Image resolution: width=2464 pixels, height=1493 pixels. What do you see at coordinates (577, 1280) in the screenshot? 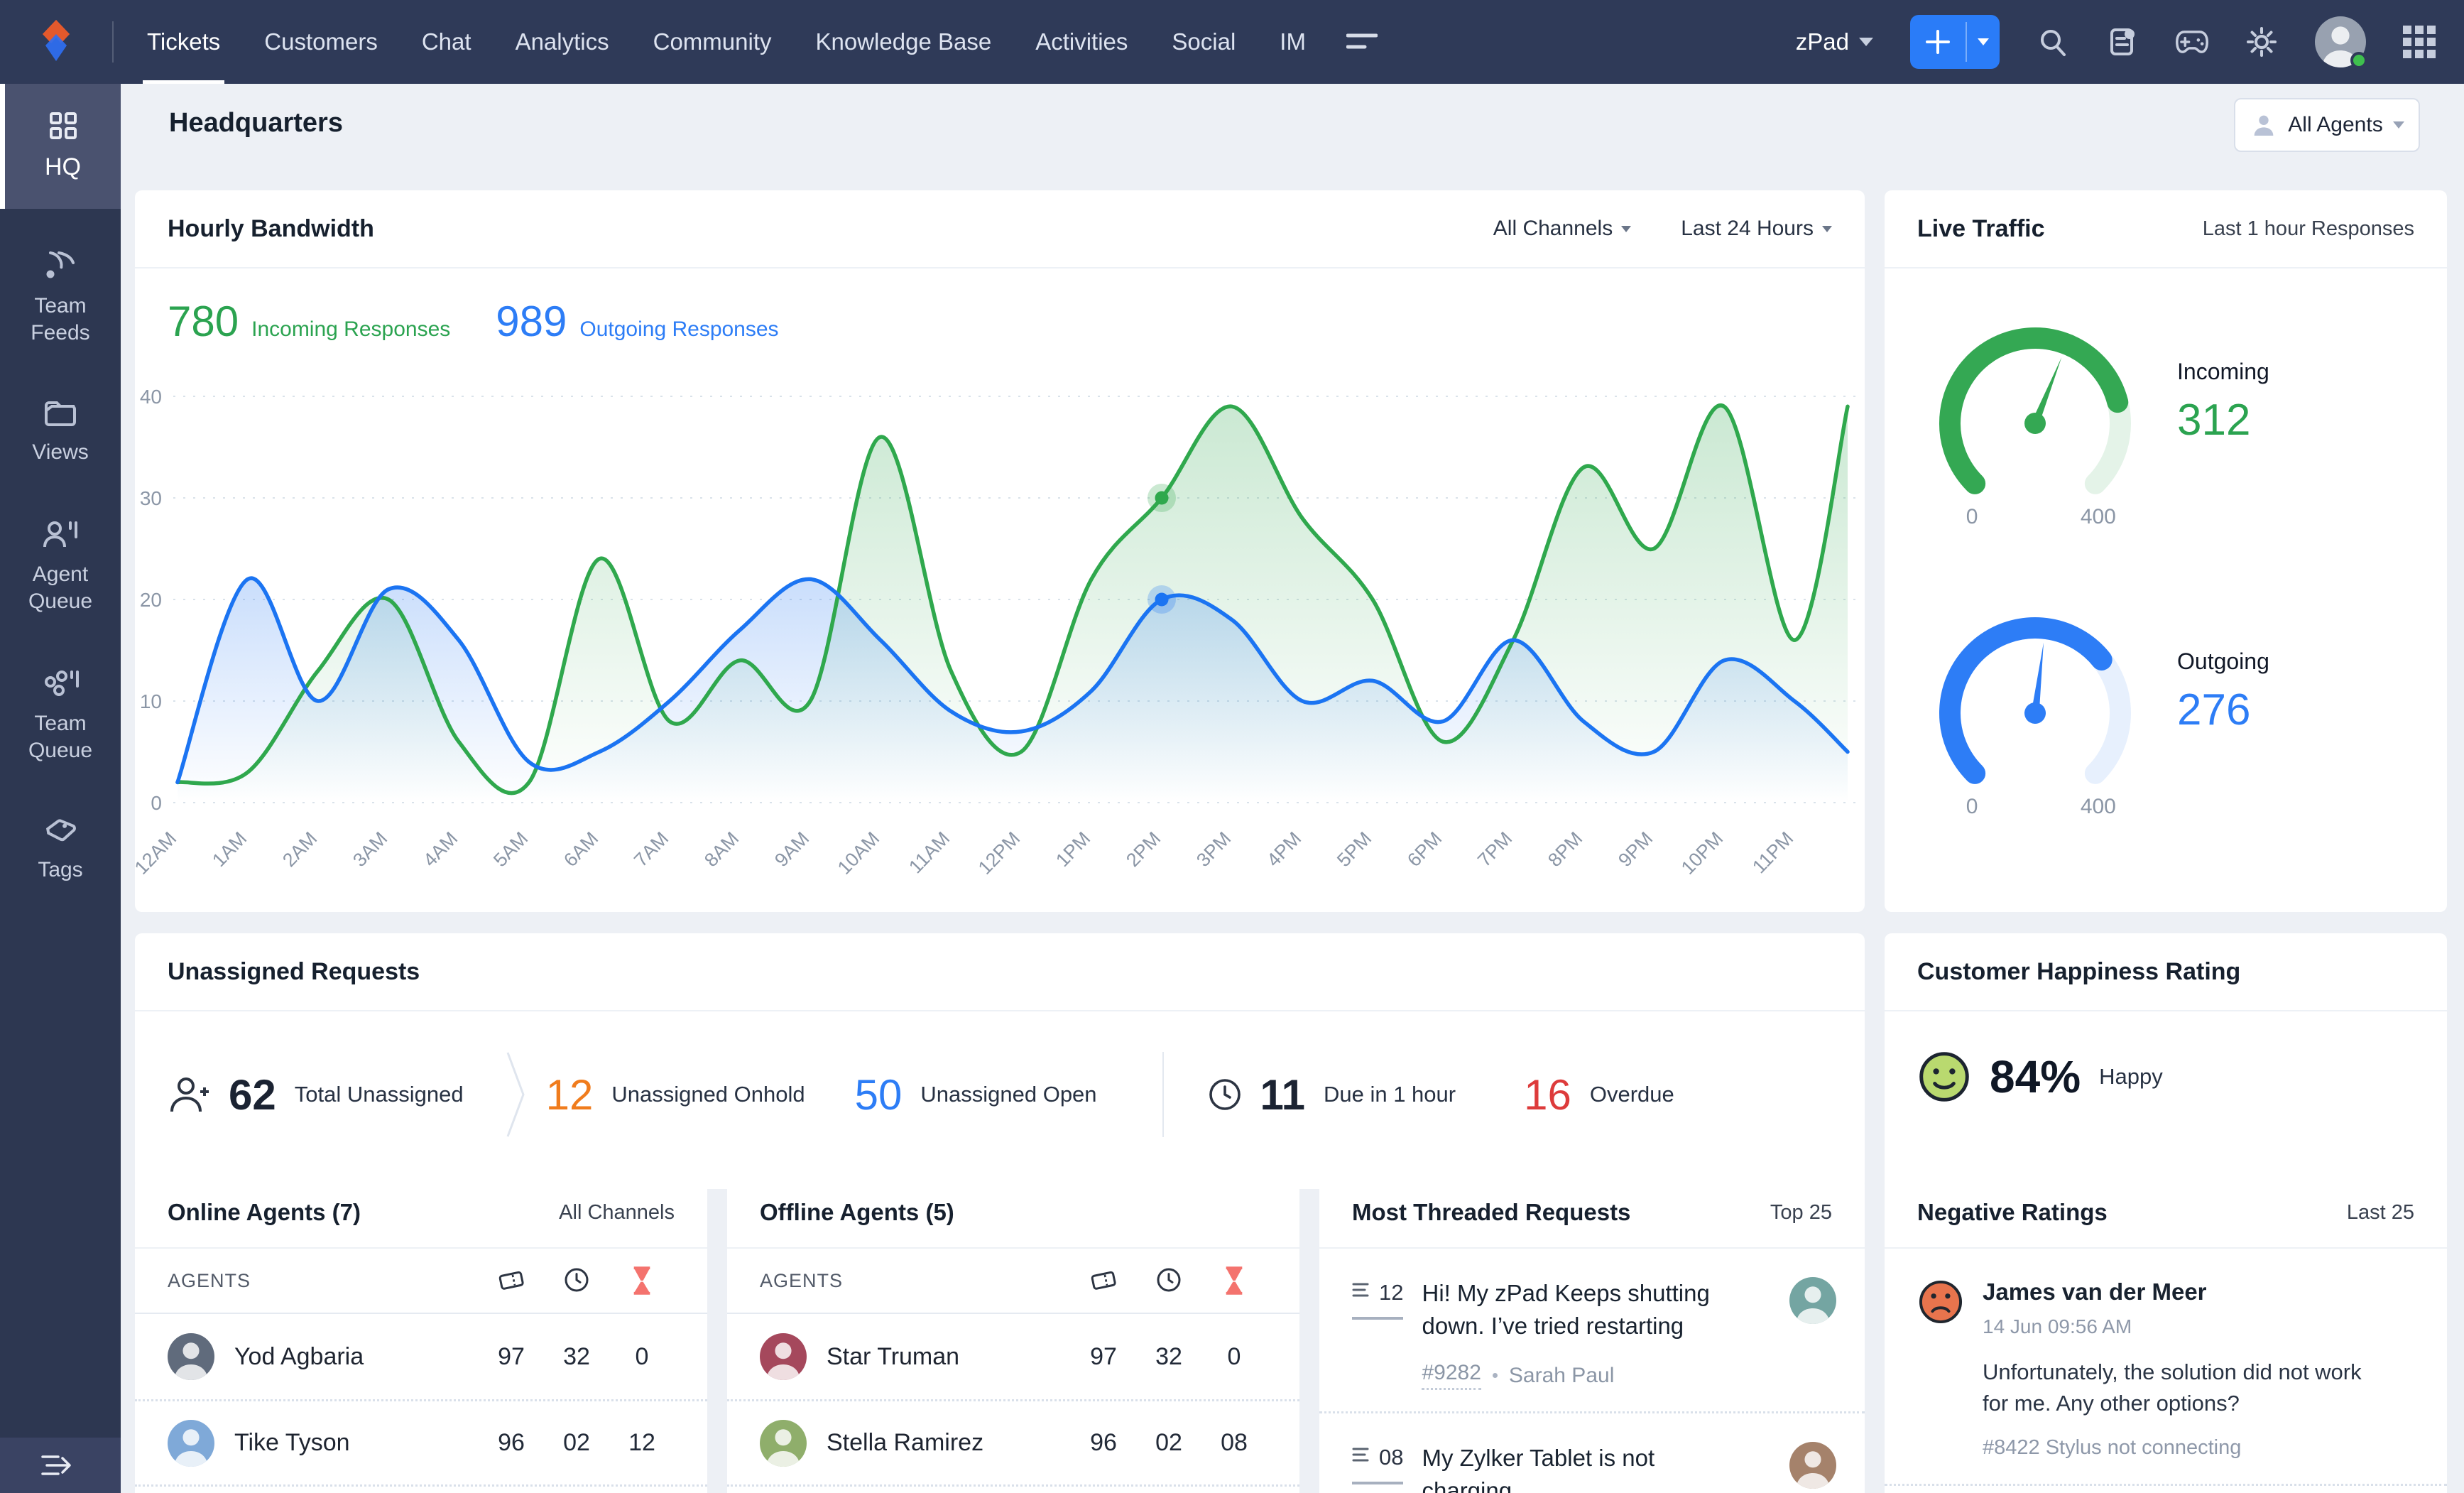
I see `response-time-column-icon` at bounding box center [577, 1280].